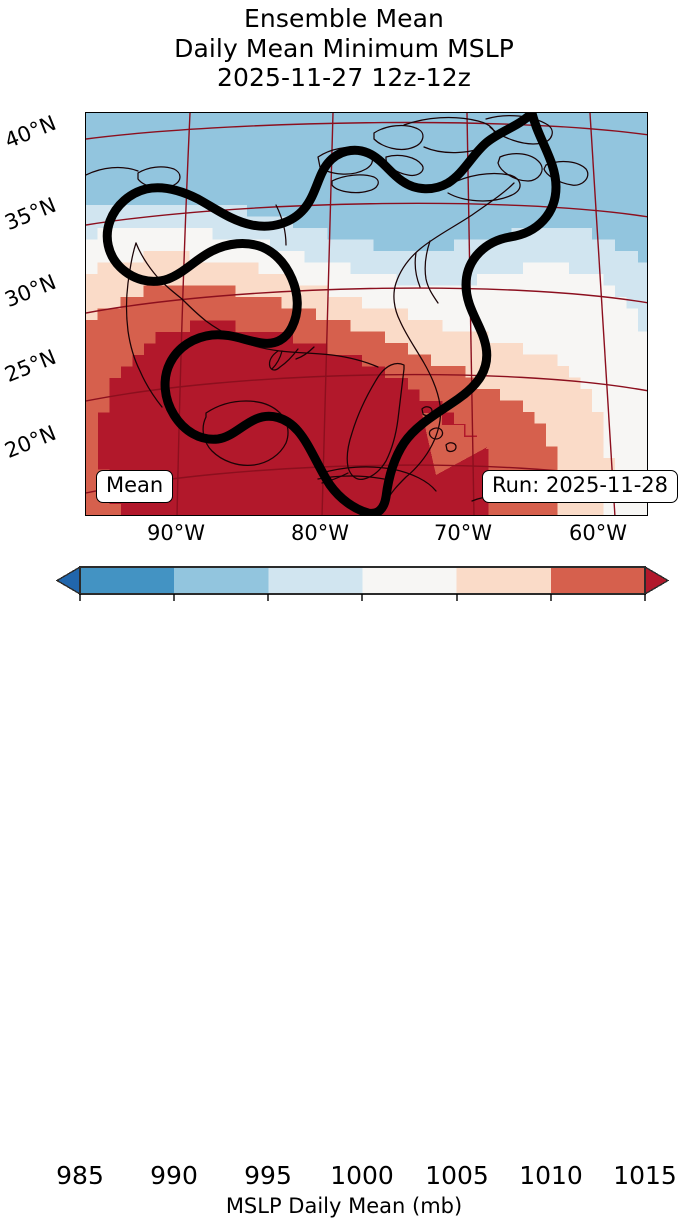 Image resolution: width=688 pixels, height=1218 pixels. Describe the element at coordinates (598, 533) in the screenshot. I see `lon-label-60w: 60°W` at that location.